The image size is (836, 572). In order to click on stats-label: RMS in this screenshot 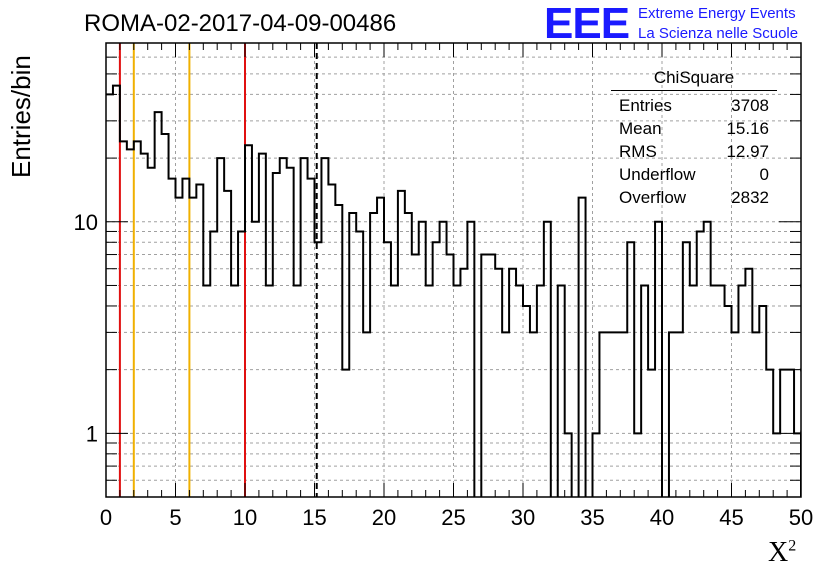, I will do `click(638, 151)`.